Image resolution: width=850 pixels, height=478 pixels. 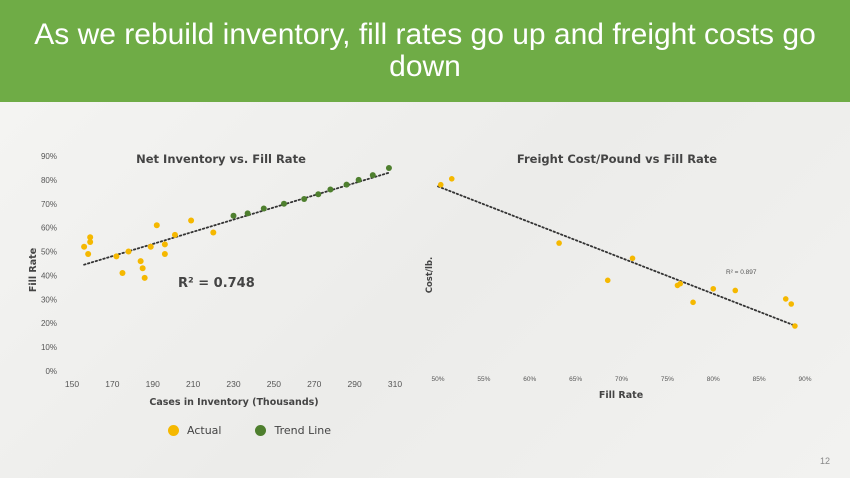 I want to click on chart1-title: Net Inventory vs. Fill Rate, so click(x=221, y=159).